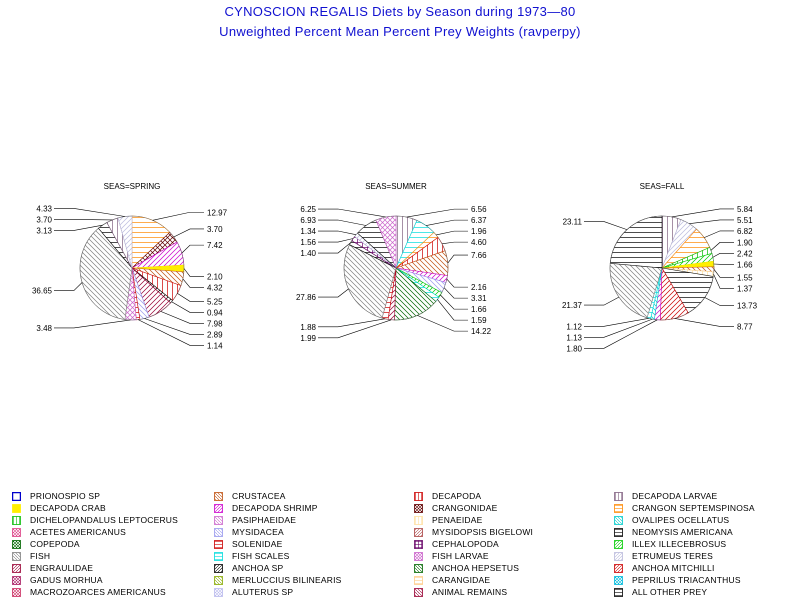  What do you see at coordinates (662, 186) in the screenshot?
I see `pie-title: SEAS=FALL` at bounding box center [662, 186].